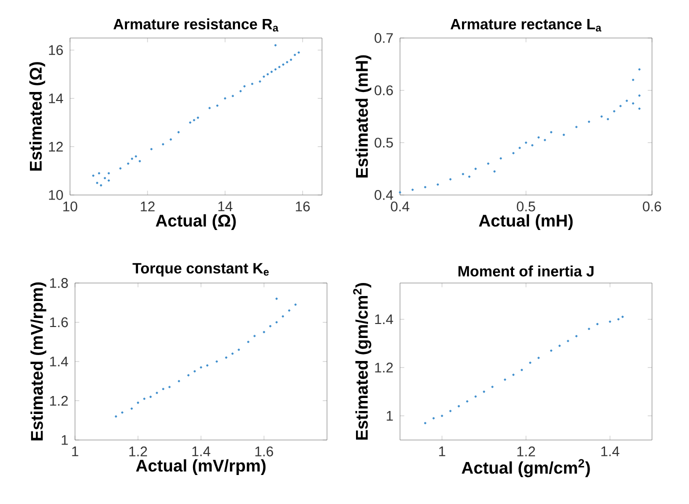  I want to click on y-tick-label: 14, so click(56, 99).